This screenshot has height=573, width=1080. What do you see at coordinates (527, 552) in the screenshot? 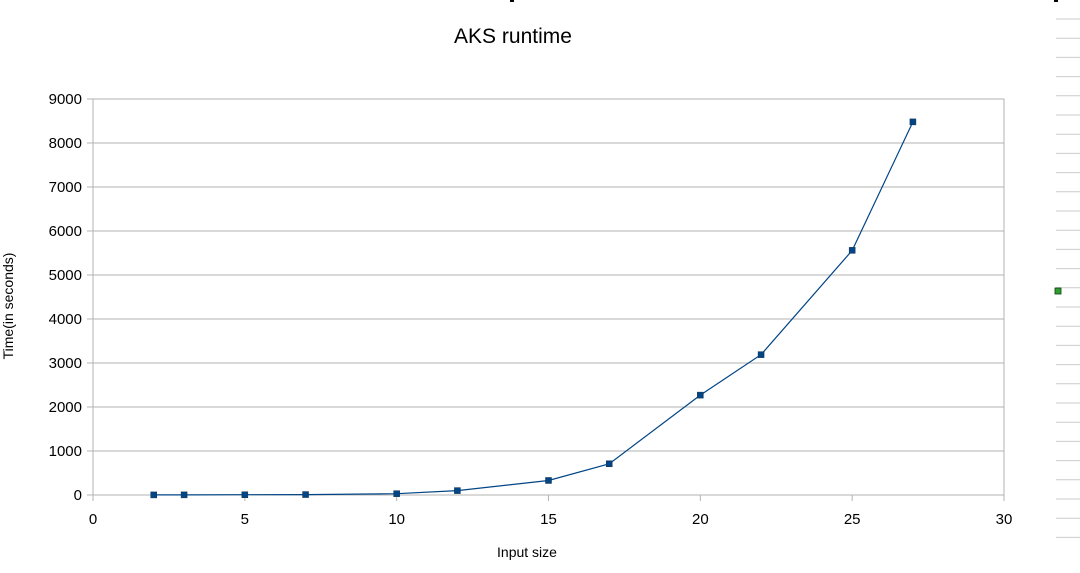
I see `x-axis-label: Input size` at bounding box center [527, 552].